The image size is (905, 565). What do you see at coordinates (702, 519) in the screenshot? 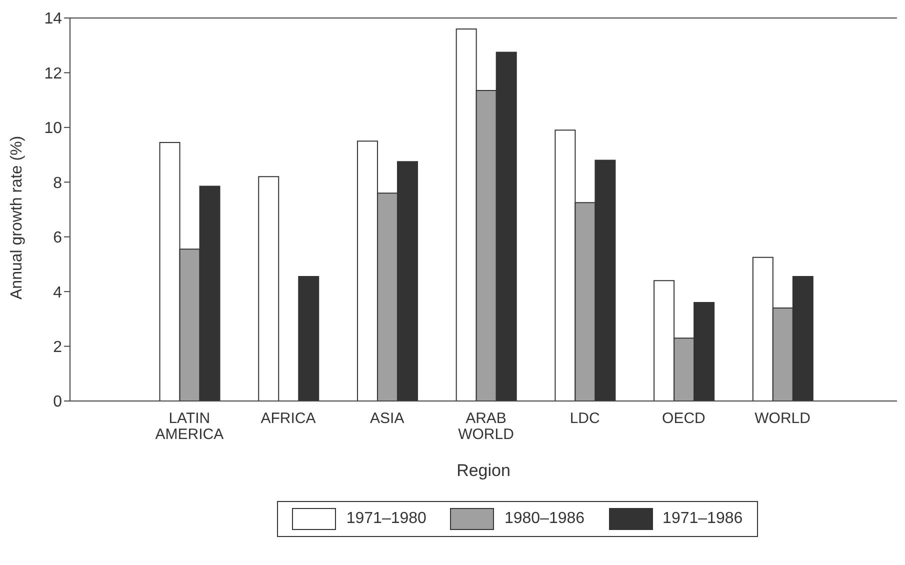
I see `legend-label: 1971–1986` at bounding box center [702, 519].